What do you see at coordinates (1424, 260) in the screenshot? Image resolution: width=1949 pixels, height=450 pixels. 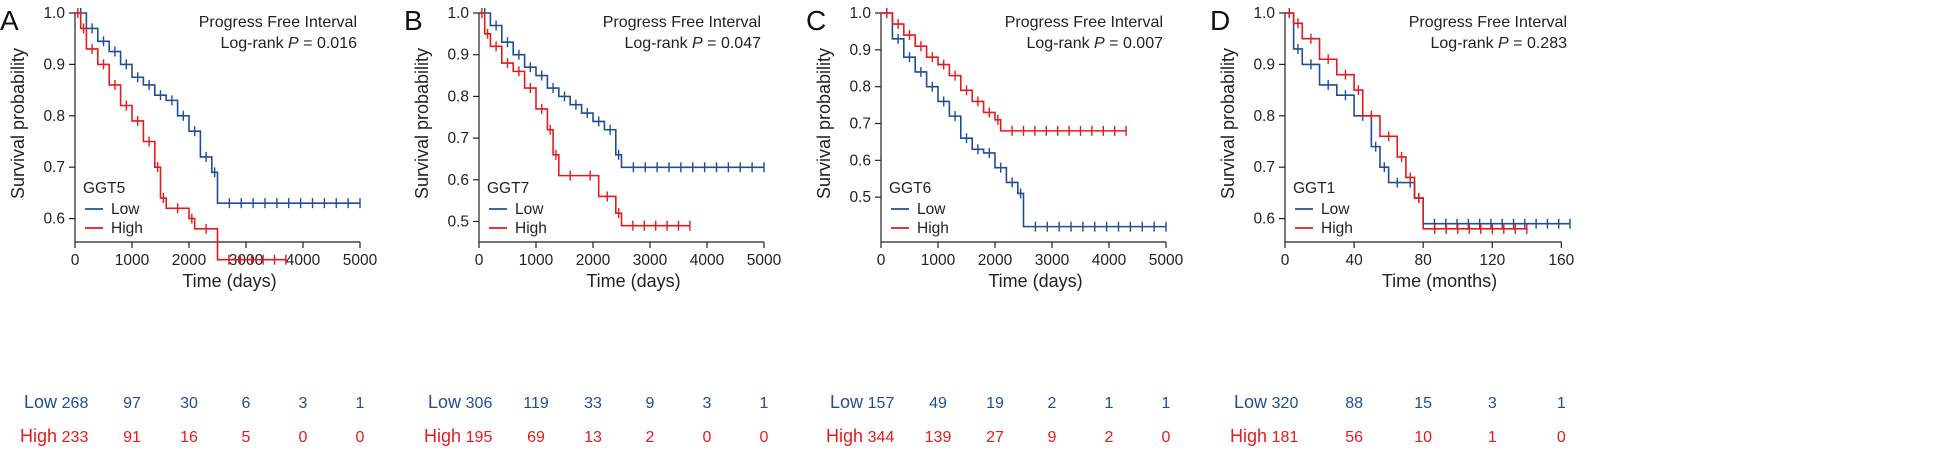 I see `x-tick-label: 80` at bounding box center [1424, 260].